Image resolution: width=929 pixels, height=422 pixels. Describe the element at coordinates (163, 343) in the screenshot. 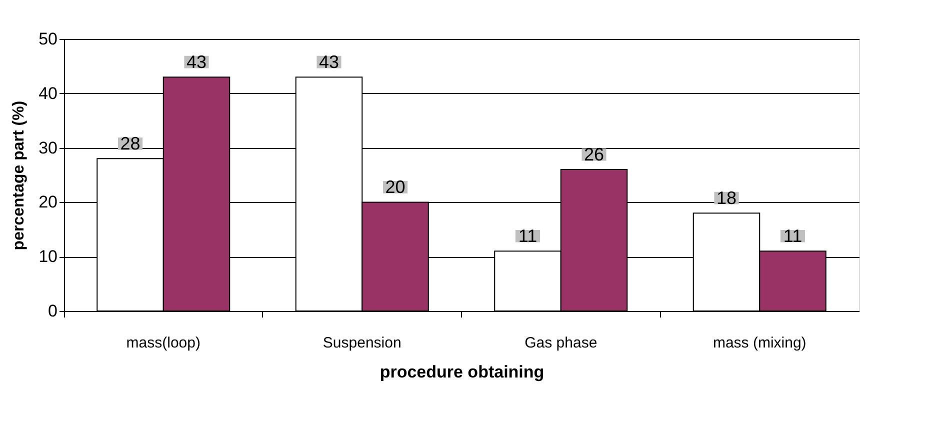

I see `x-tick-label: mass(loop)` at that location.